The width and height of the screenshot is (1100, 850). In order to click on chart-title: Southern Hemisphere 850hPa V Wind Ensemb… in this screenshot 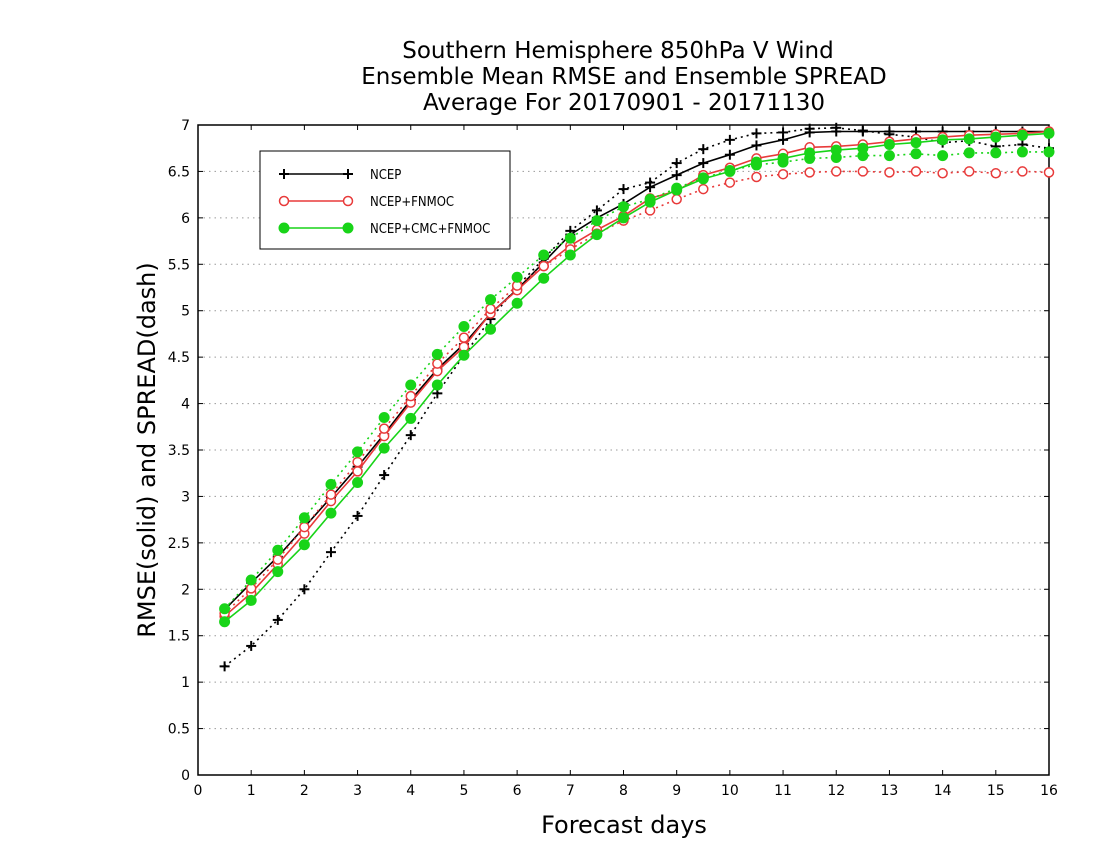, I will do `click(623, 77)`.